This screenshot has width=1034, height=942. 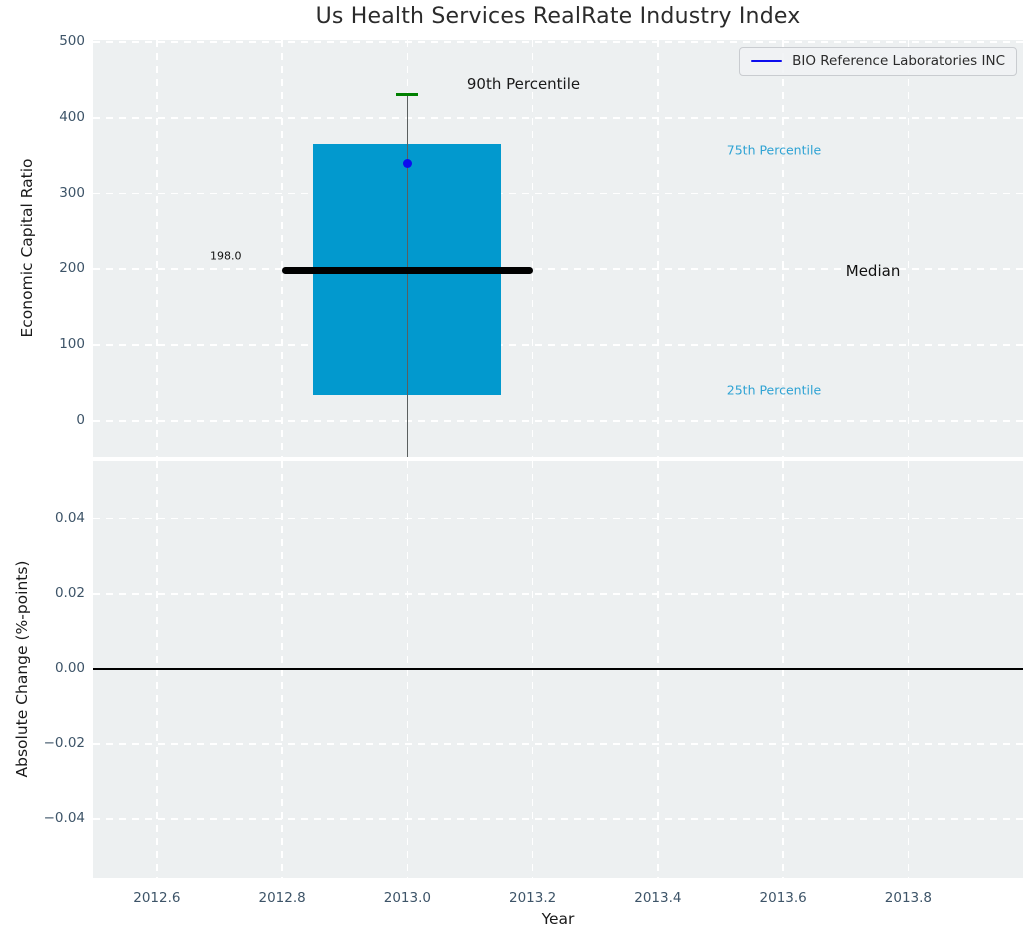 I want to click on y-tick-label: 200, so click(x=72, y=268).